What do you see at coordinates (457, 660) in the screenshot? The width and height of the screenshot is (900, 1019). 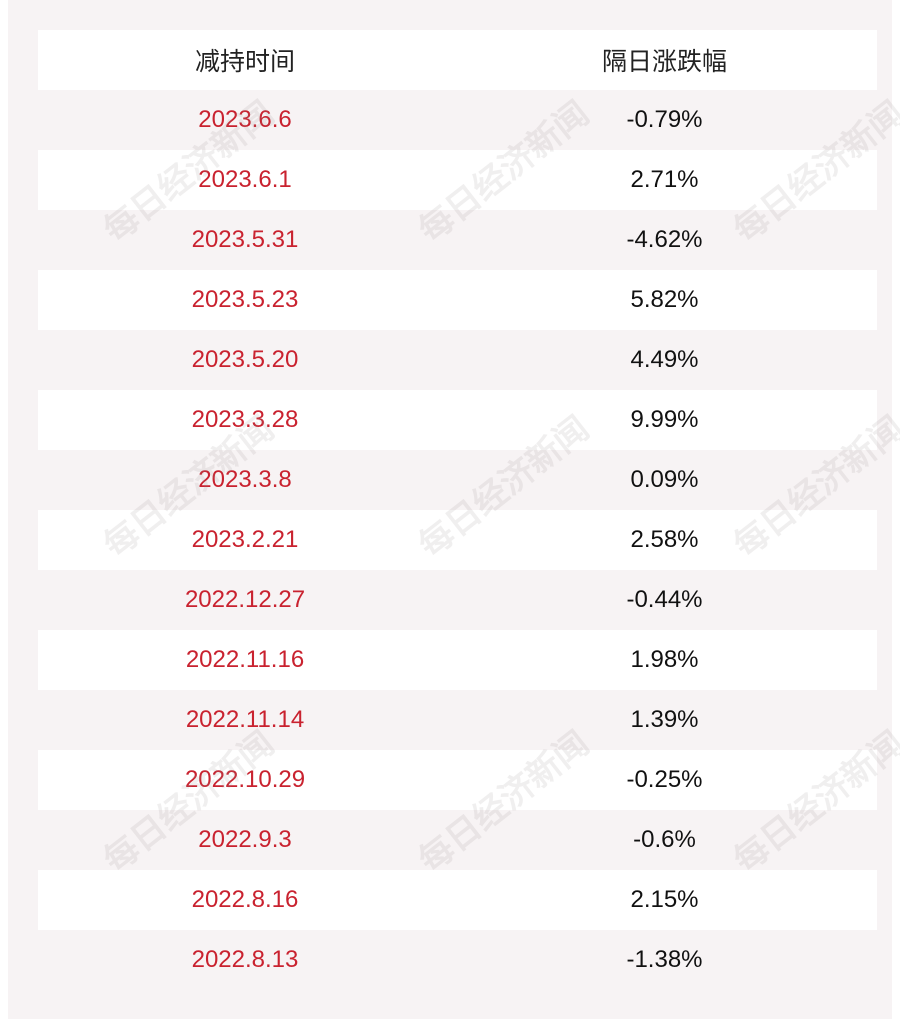 I see `table-row: 2022.11.16 1.98%` at bounding box center [457, 660].